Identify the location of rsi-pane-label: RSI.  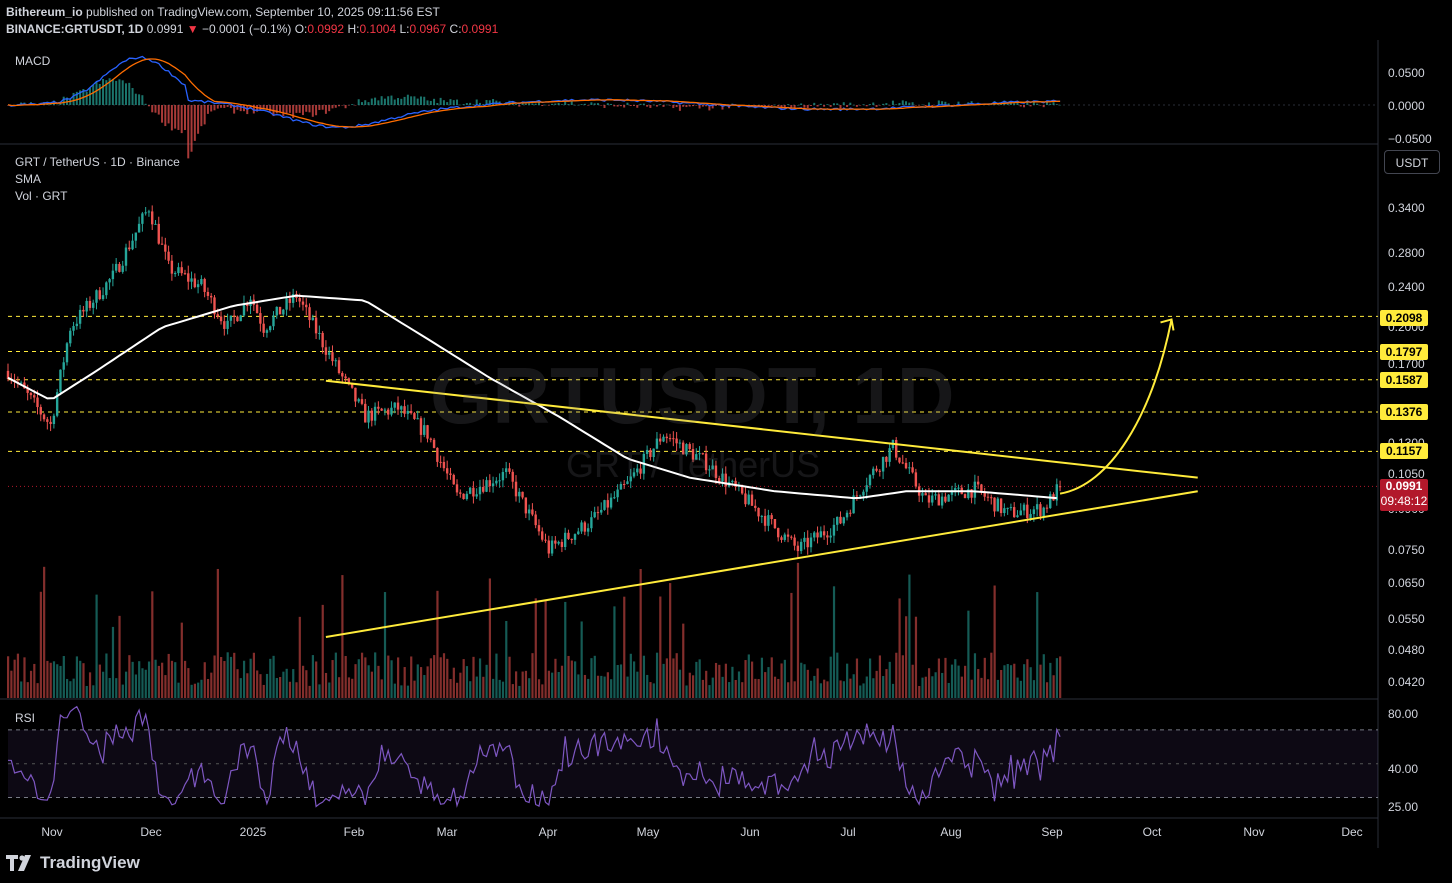
(25, 718).